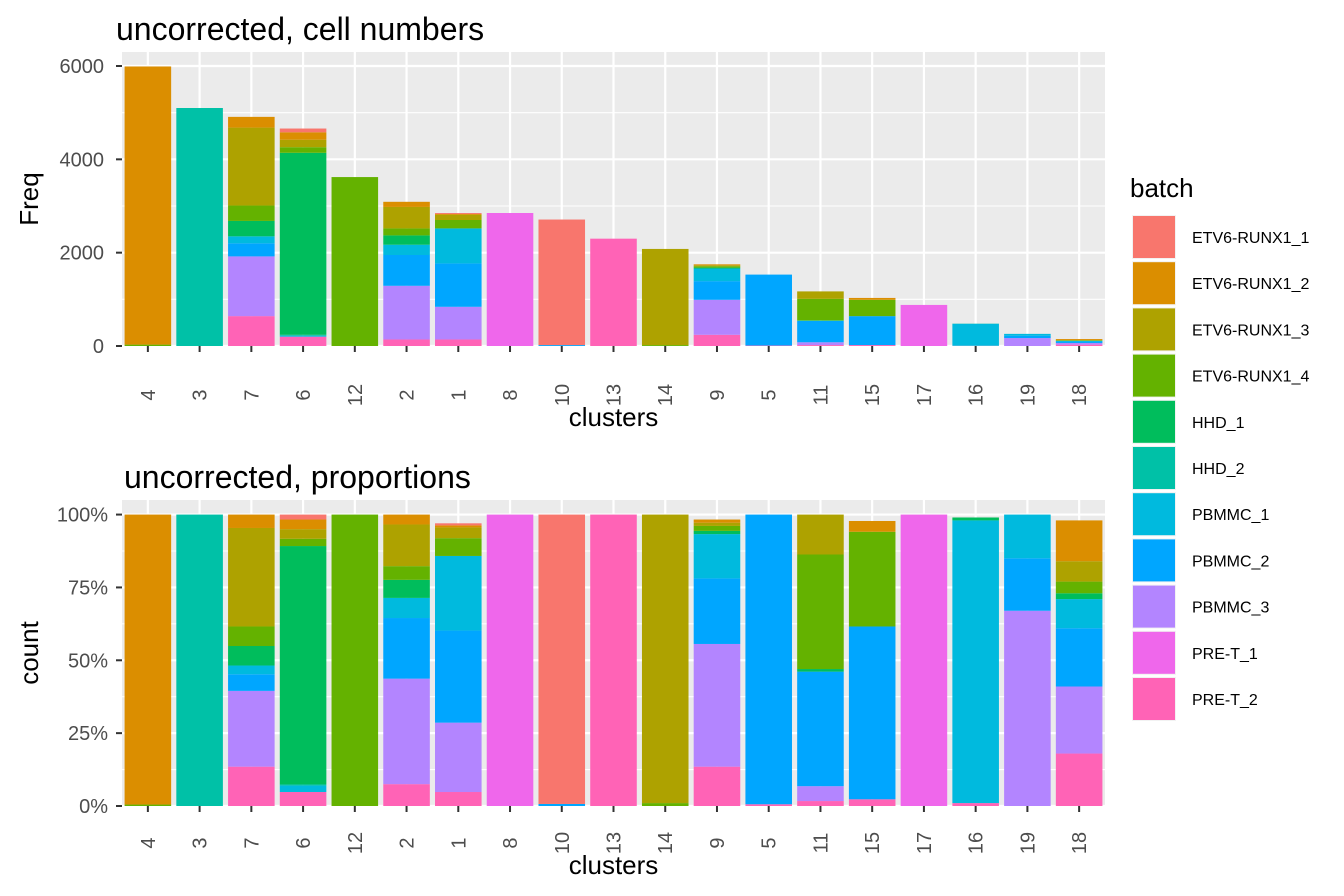 The height and width of the screenshot is (896, 1344). What do you see at coordinates (252, 842) in the screenshot?
I see `x-tick-label: 7` at bounding box center [252, 842].